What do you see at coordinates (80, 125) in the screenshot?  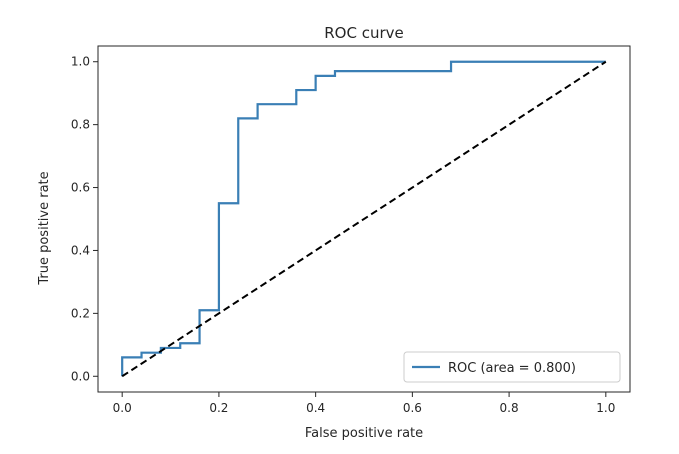 I see `y-tick-label: 0.8` at bounding box center [80, 125].